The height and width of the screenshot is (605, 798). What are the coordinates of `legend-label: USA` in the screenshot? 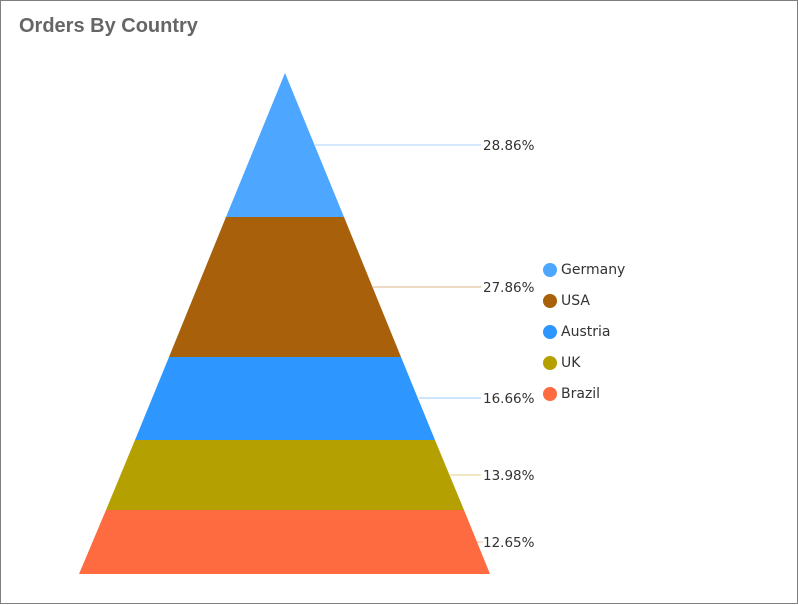 It's located at (575, 300).